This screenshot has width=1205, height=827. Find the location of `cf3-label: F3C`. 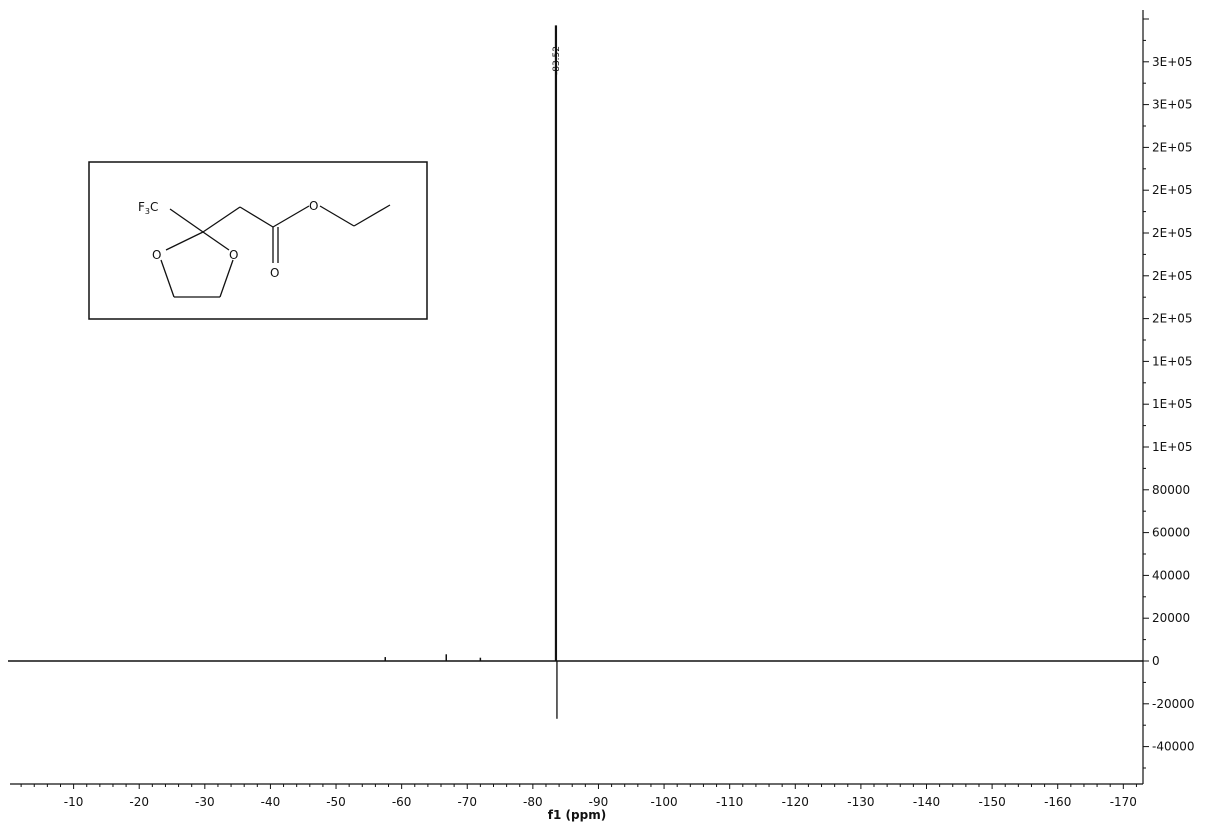

cf3-label: F3C is located at coordinates (148, 208).